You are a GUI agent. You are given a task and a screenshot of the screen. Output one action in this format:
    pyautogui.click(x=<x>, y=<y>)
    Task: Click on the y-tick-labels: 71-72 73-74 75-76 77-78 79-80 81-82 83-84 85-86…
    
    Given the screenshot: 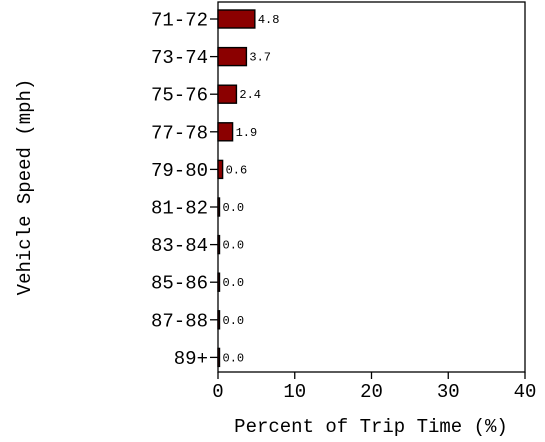 What is the action you would take?
    pyautogui.click(x=184, y=190)
    